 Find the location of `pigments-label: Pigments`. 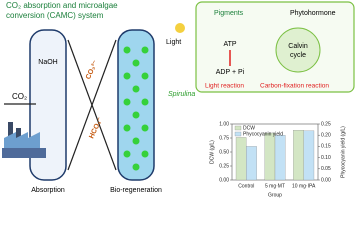

pigments-label: Pigments is located at coordinates (229, 13).